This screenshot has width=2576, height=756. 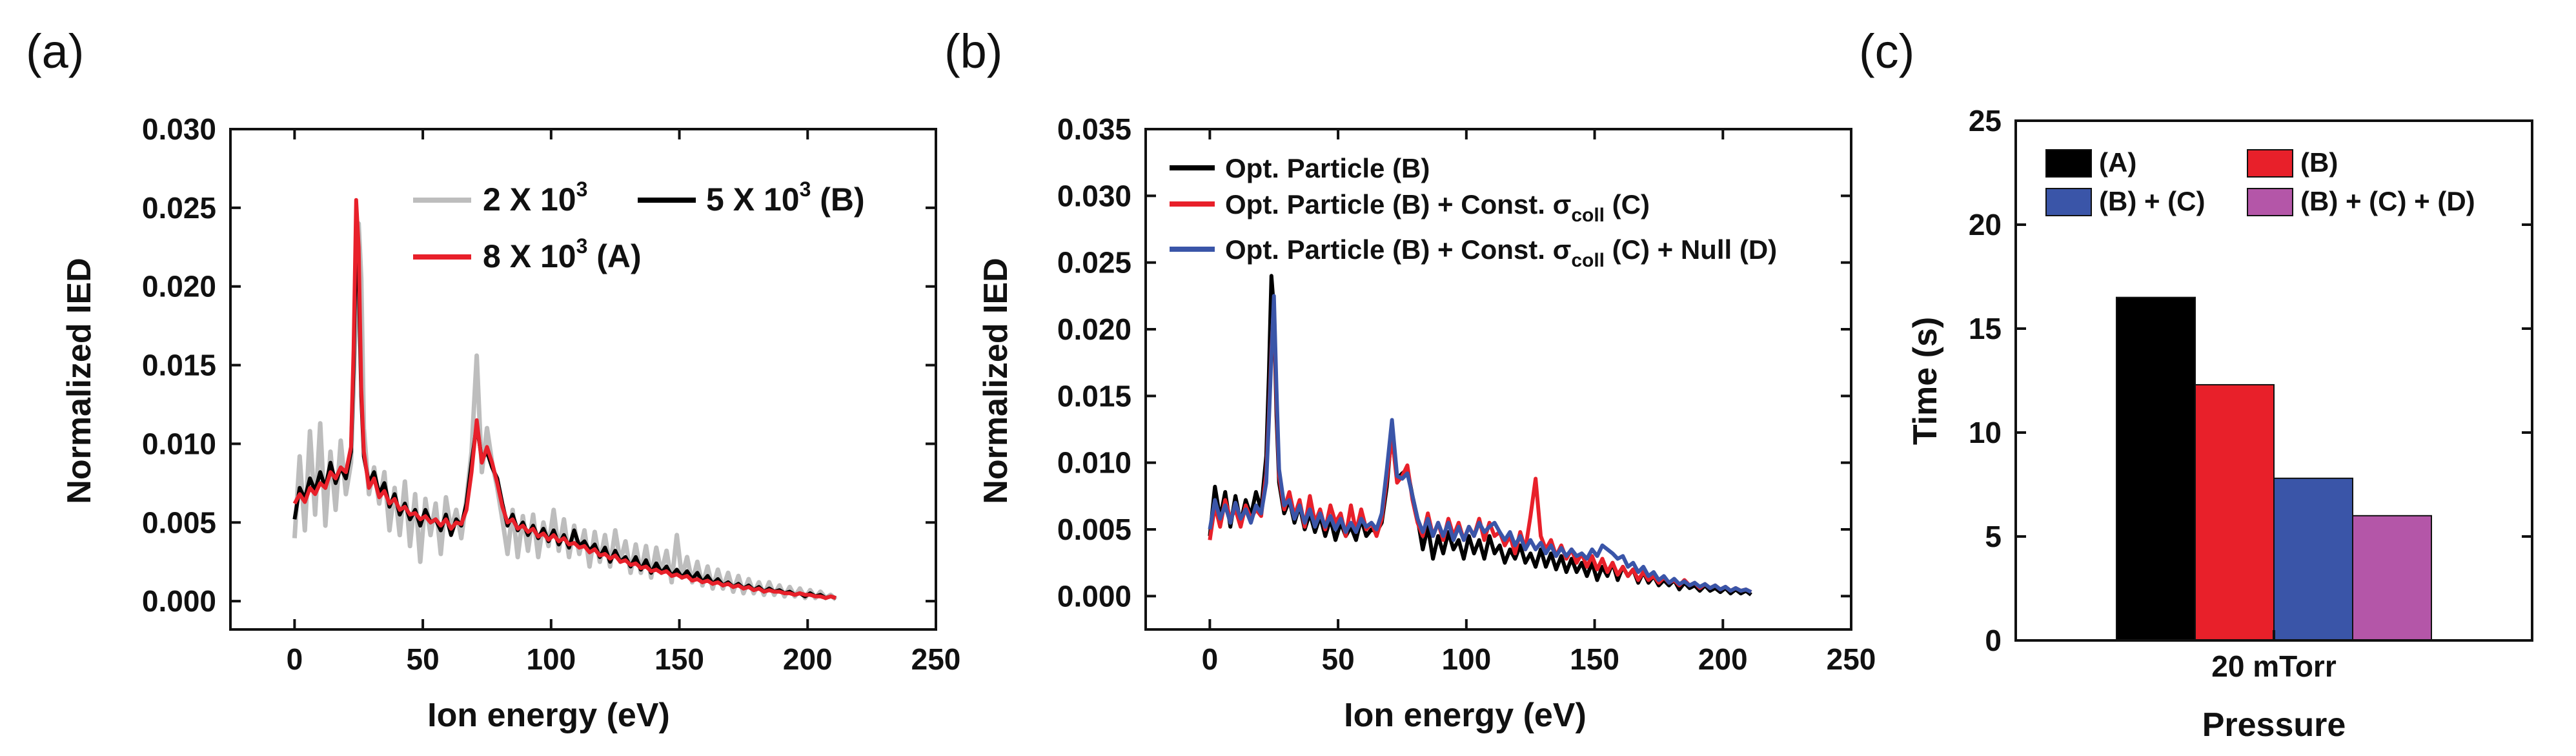 I want to click on panel-b-y-tick-label: 0.015, so click(x=1094, y=396).